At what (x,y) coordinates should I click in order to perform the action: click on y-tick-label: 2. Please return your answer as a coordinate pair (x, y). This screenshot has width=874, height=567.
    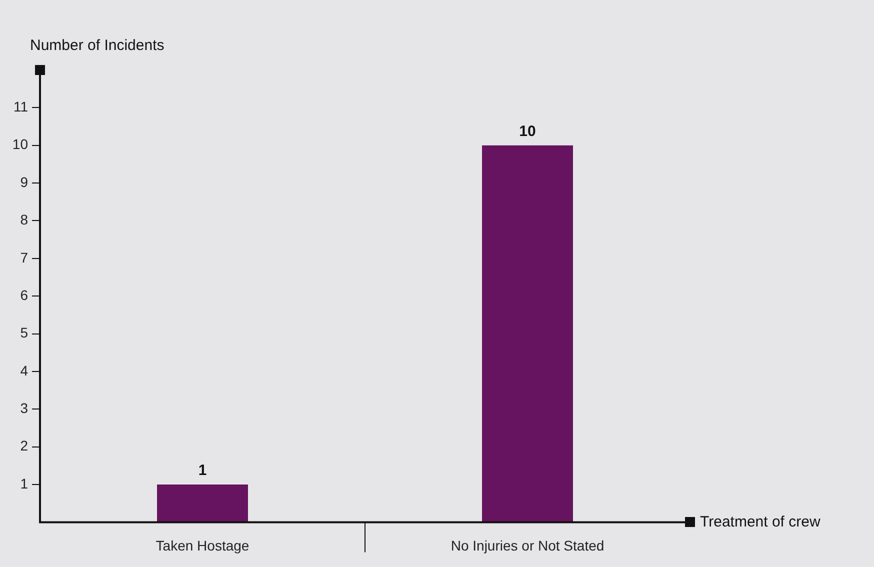
    Looking at the image, I should click on (24, 446).